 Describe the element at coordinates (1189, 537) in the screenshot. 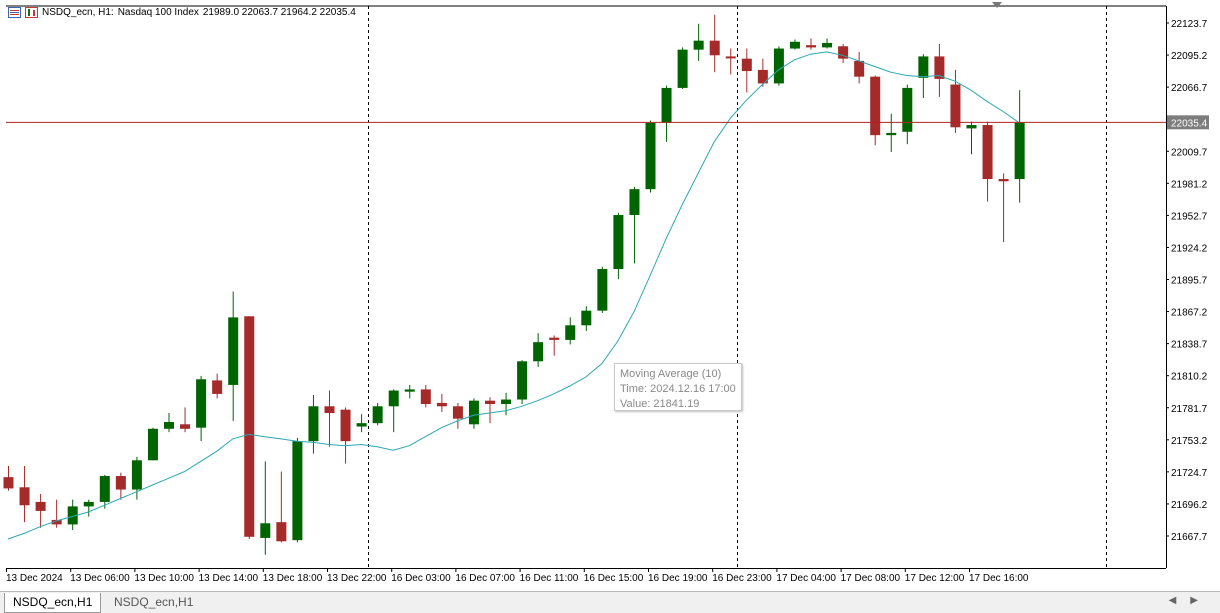

I see `y-tick-label: 21667.7` at that location.